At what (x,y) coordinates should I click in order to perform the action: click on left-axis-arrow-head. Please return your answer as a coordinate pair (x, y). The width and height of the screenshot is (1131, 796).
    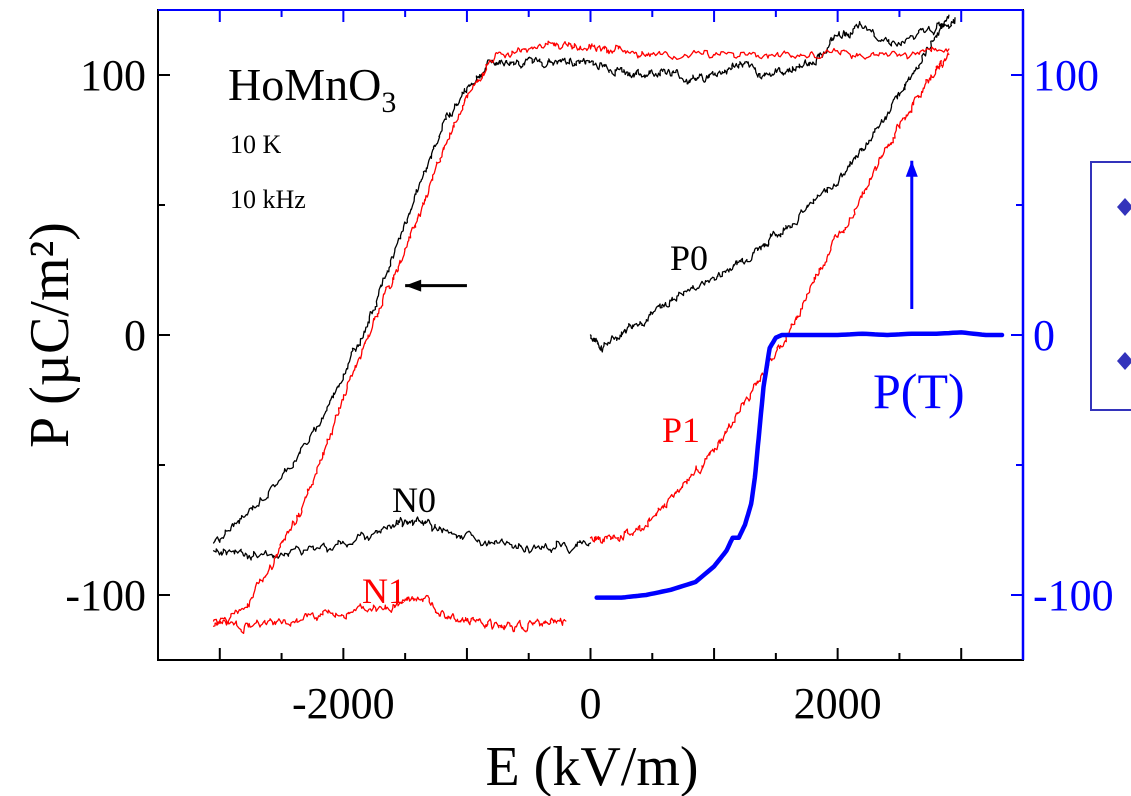
    Looking at the image, I should click on (413, 285).